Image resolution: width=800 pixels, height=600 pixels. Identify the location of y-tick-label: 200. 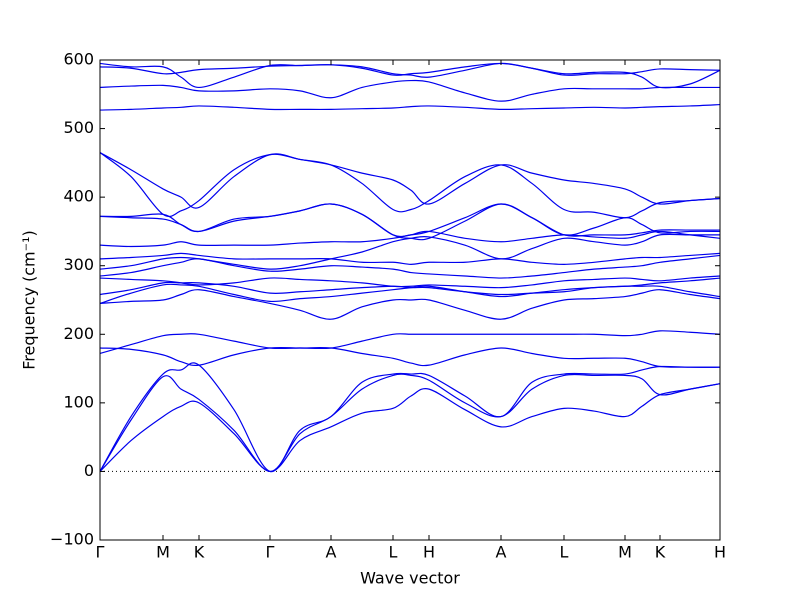
(78, 333).